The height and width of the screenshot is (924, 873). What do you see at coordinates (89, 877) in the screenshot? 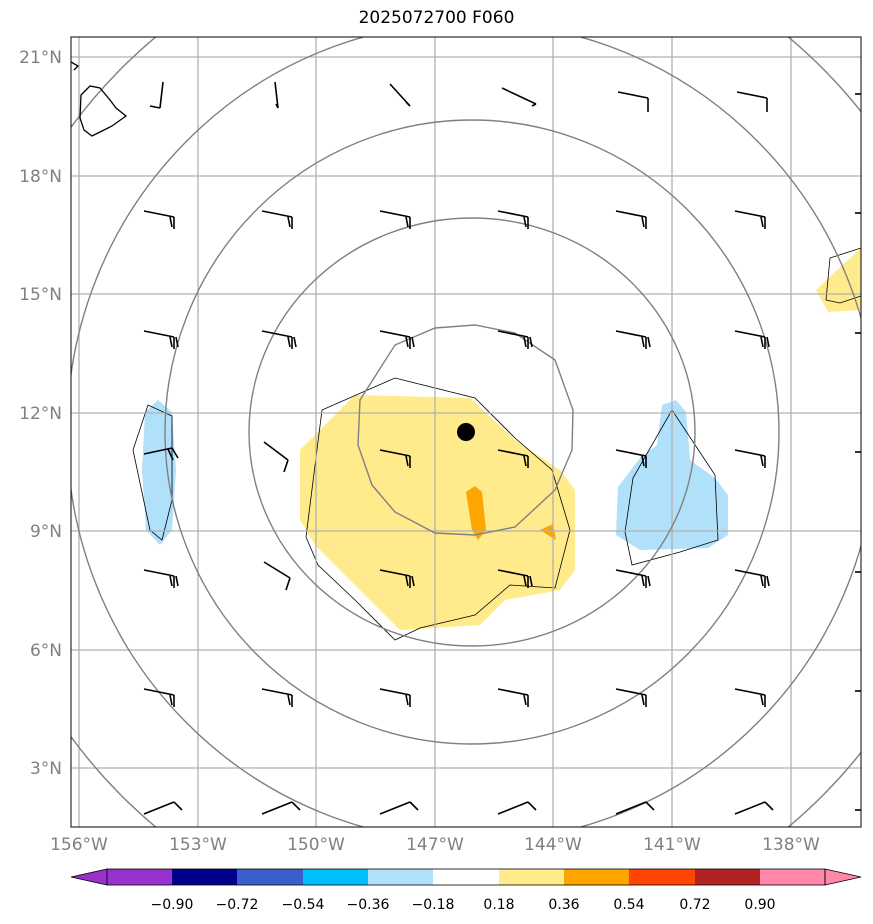
I see `colorbar-extend-low` at bounding box center [89, 877].